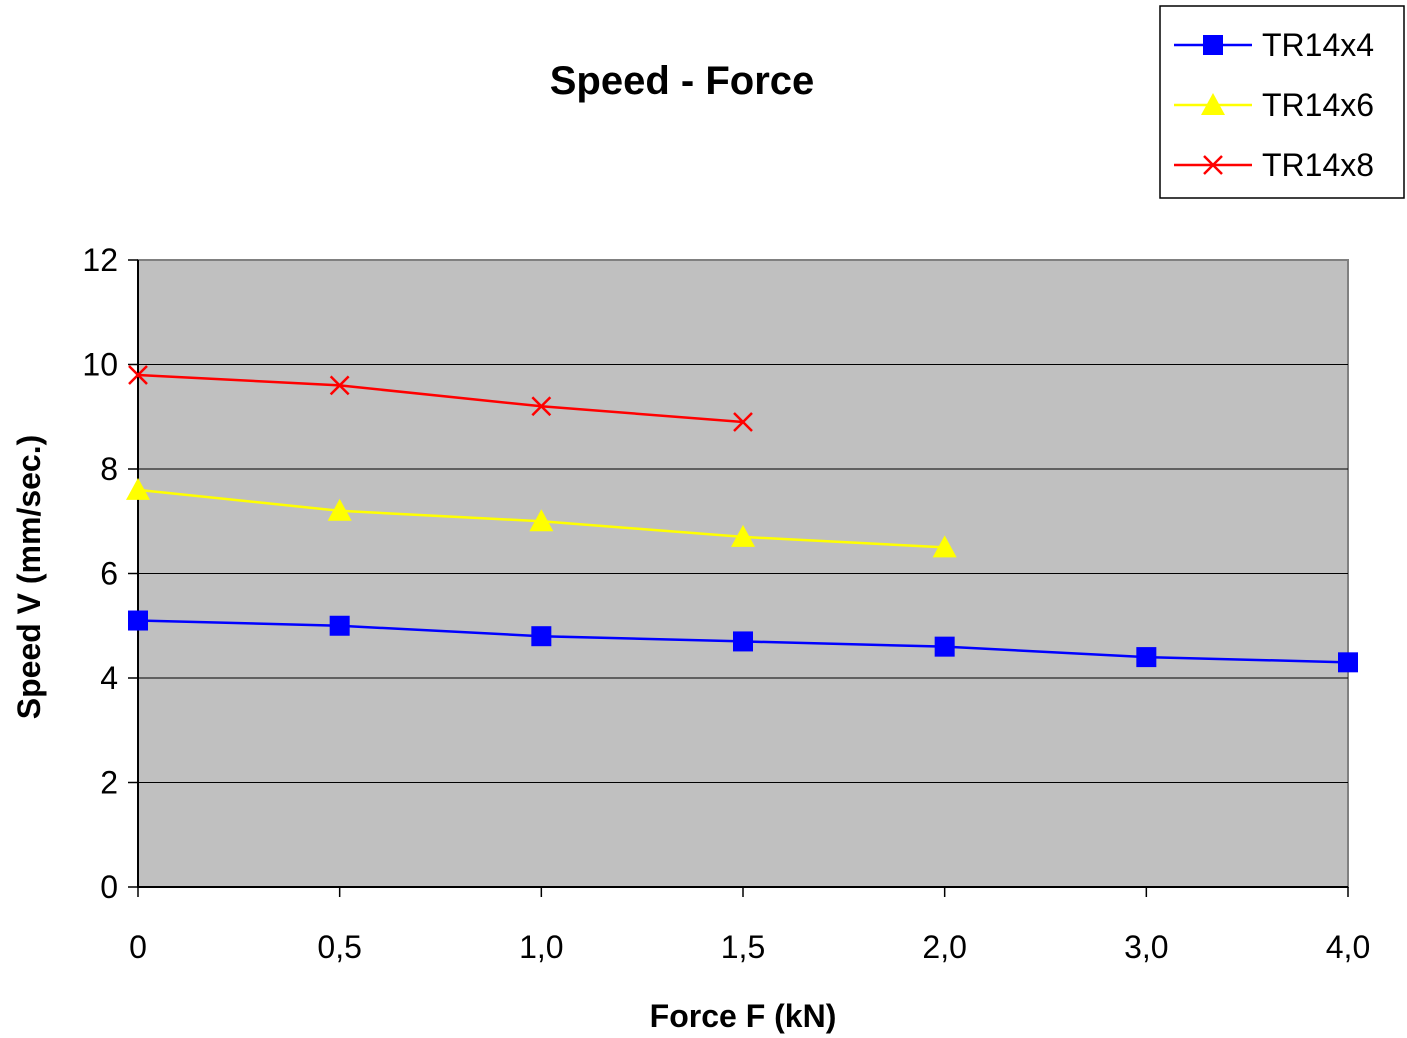 This screenshot has width=1407, height=1038. I want to click on x-tick-label: 1,5, so click(743, 947).